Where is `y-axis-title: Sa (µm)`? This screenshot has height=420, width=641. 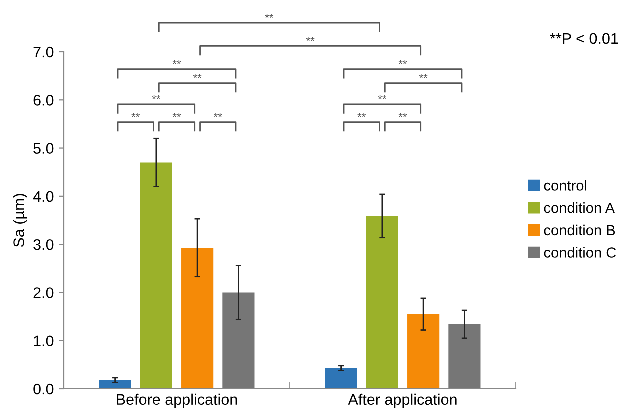
y-axis-title: Sa (µm) is located at coordinates (20, 221).